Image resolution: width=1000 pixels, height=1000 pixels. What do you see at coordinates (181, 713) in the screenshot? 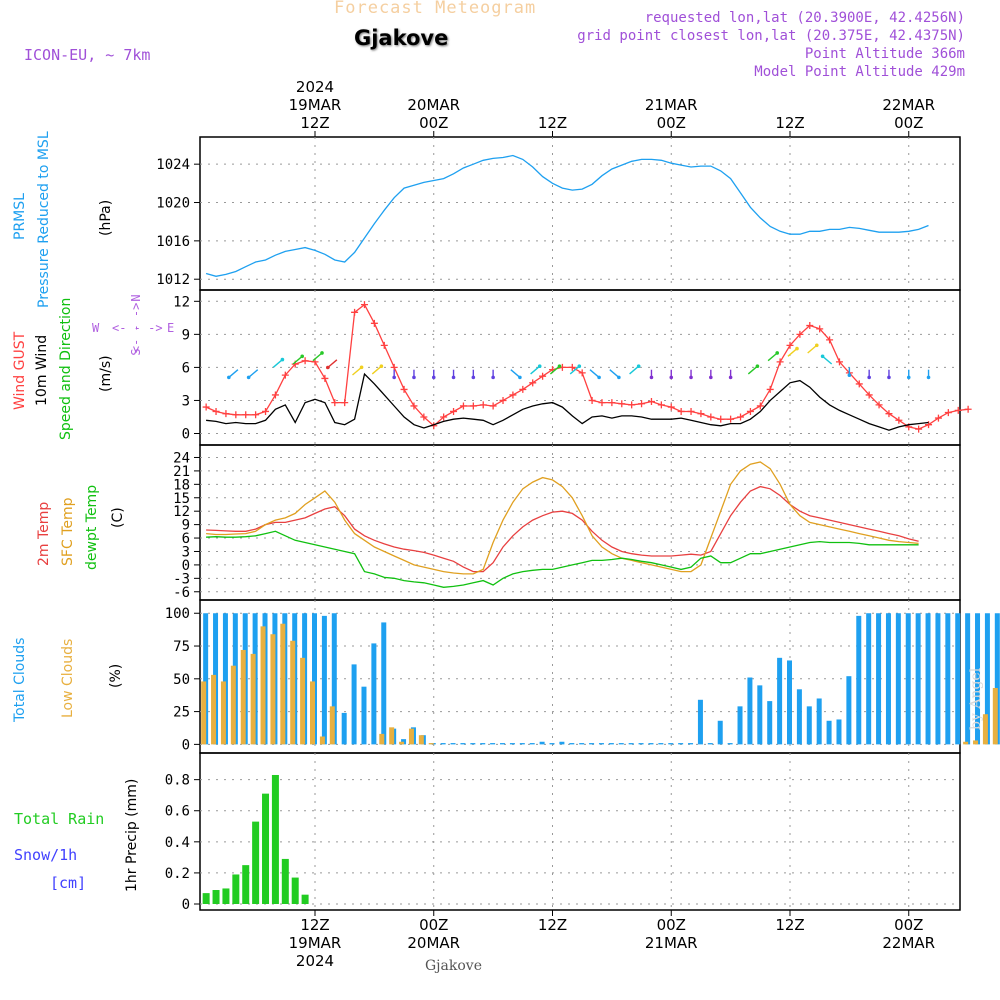
I see `clouds-ytick-label: 25` at bounding box center [181, 713].